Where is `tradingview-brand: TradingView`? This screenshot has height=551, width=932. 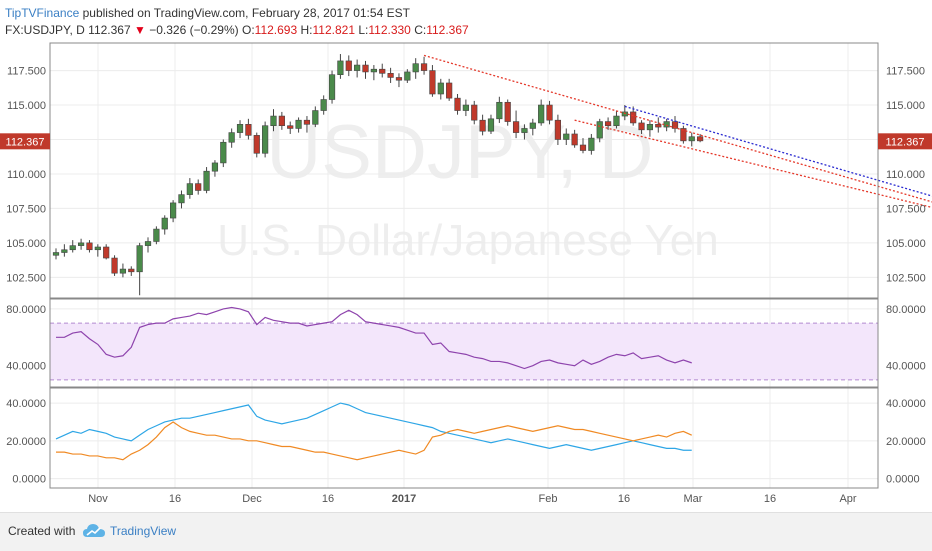
tradingview-brand: TradingView is located at coordinates (143, 531).